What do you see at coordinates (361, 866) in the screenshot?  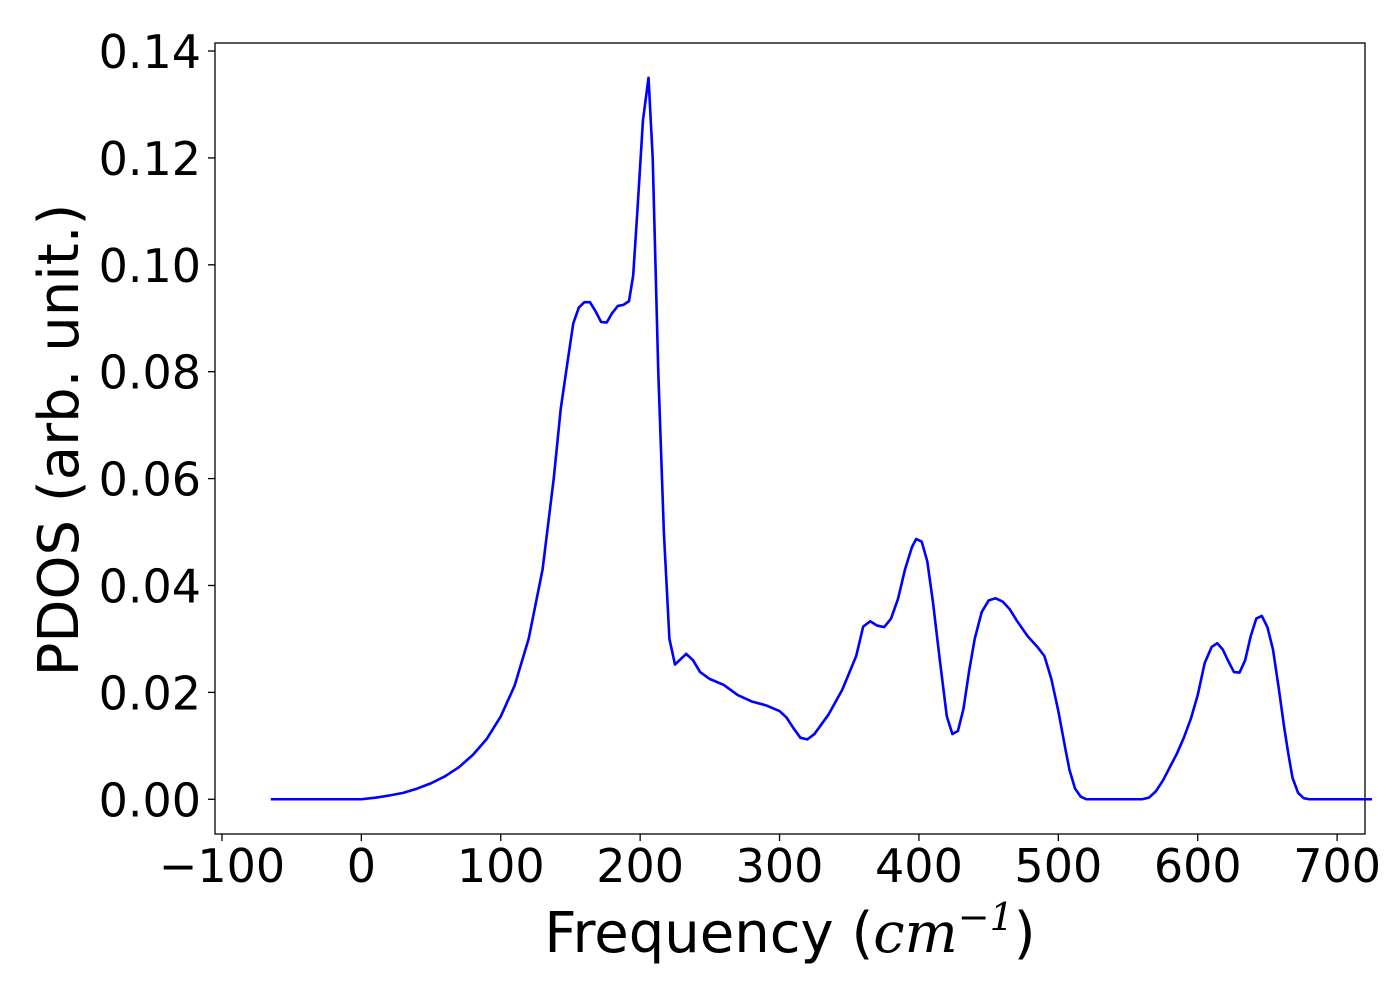 I see `x-tick-label: 0` at bounding box center [361, 866].